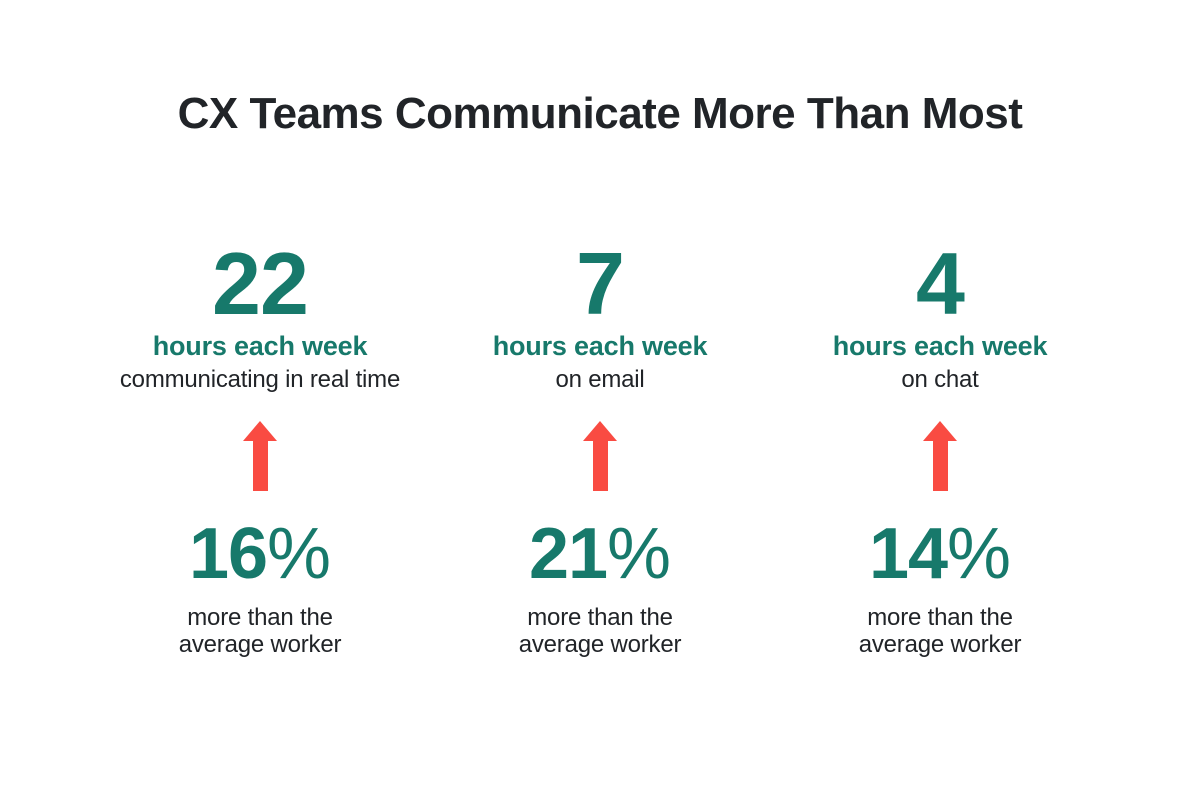  I want to click on stat-percent: 14%, so click(940, 554).